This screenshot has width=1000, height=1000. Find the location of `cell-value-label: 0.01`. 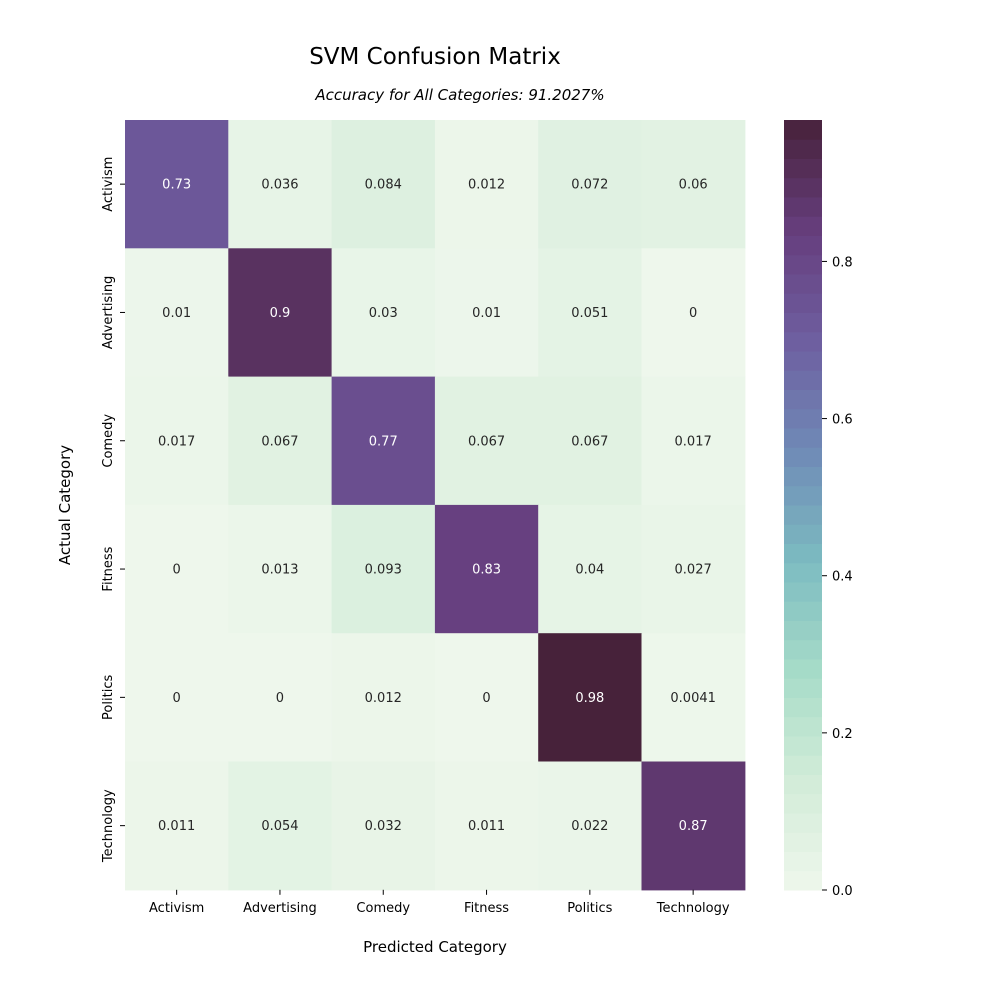

cell-value-label: 0.01 is located at coordinates (486, 313).